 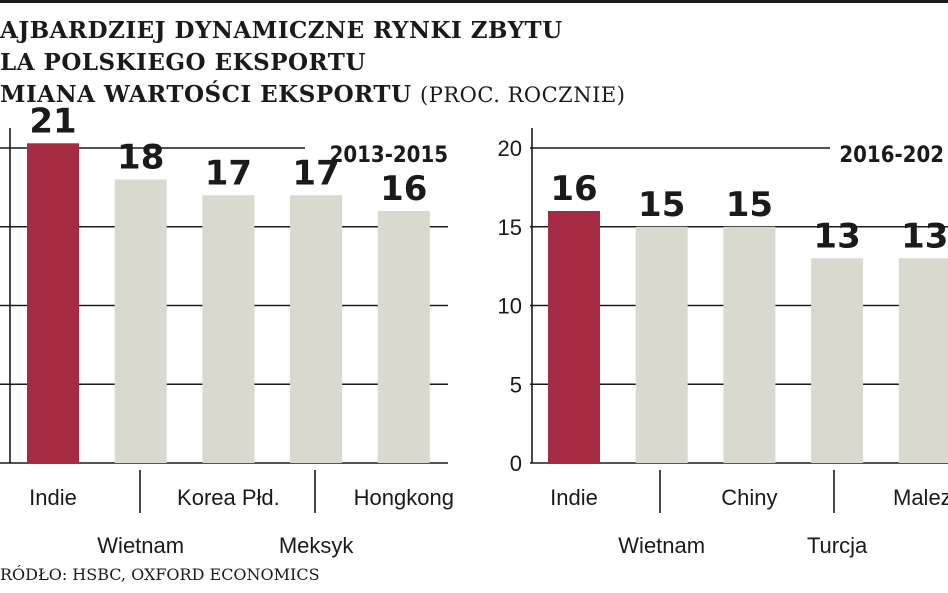 What do you see at coordinates (516, 463) in the screenshot?
I see `y-tick-label: 0` at bounding box center [516, 463].